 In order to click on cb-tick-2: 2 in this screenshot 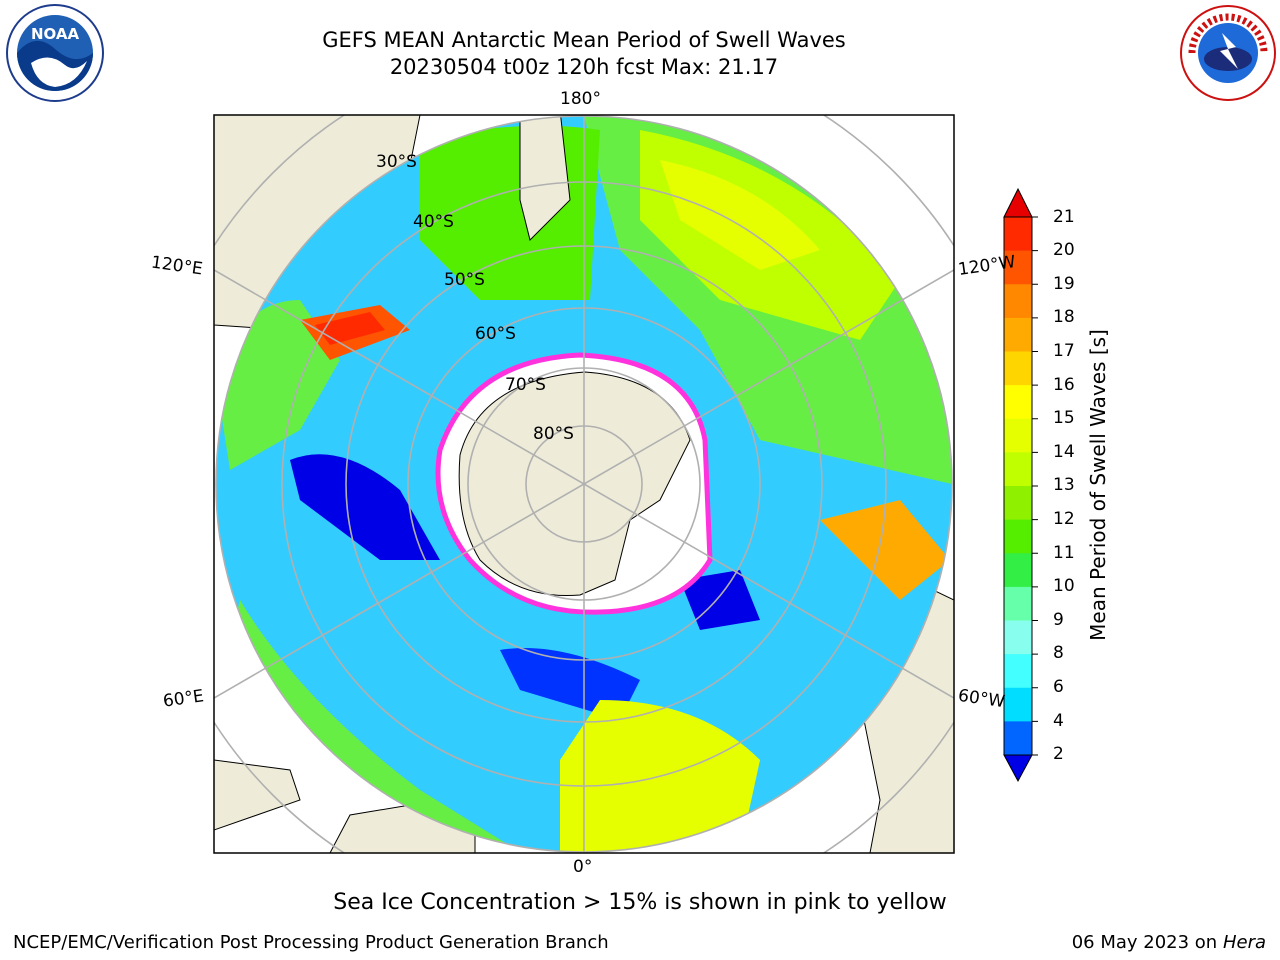, I will do `click(1058, 754)`.